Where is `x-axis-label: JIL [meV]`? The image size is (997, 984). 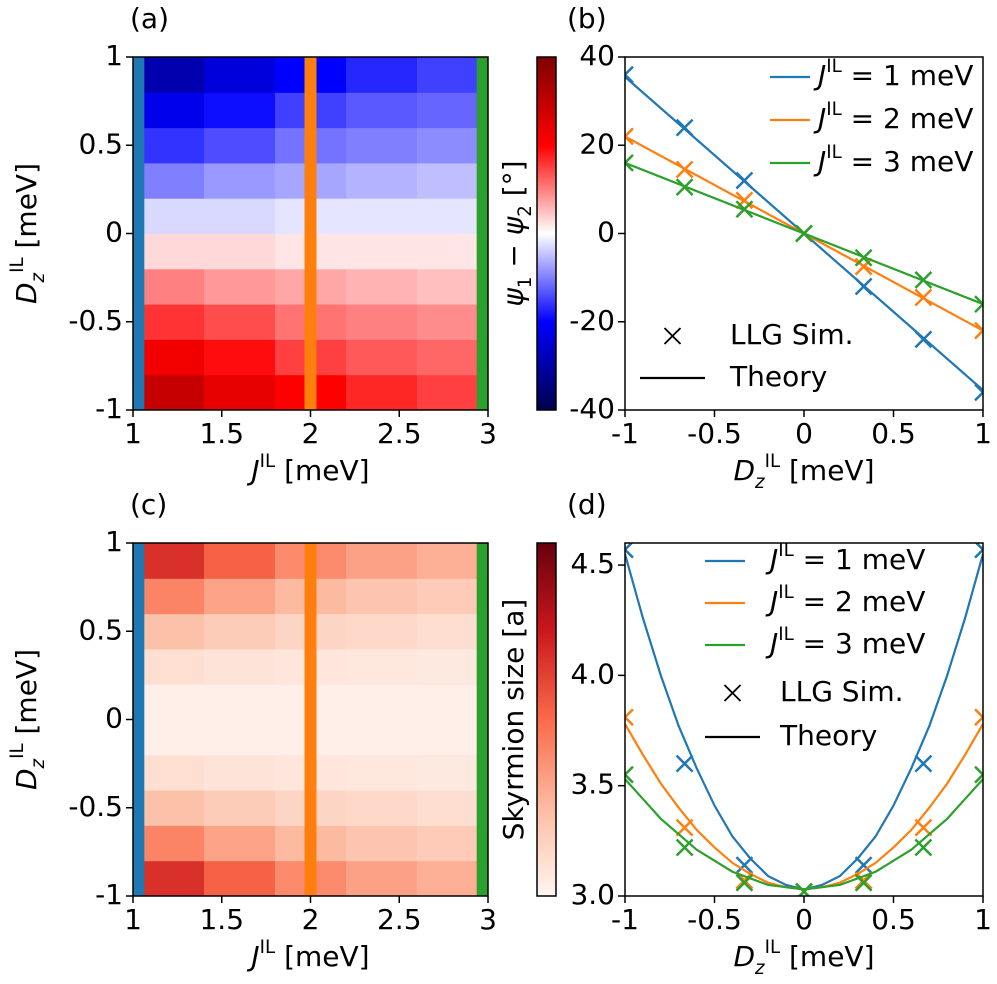
x-axis-label: JIL [meV] is located at coordinates (307, 955).